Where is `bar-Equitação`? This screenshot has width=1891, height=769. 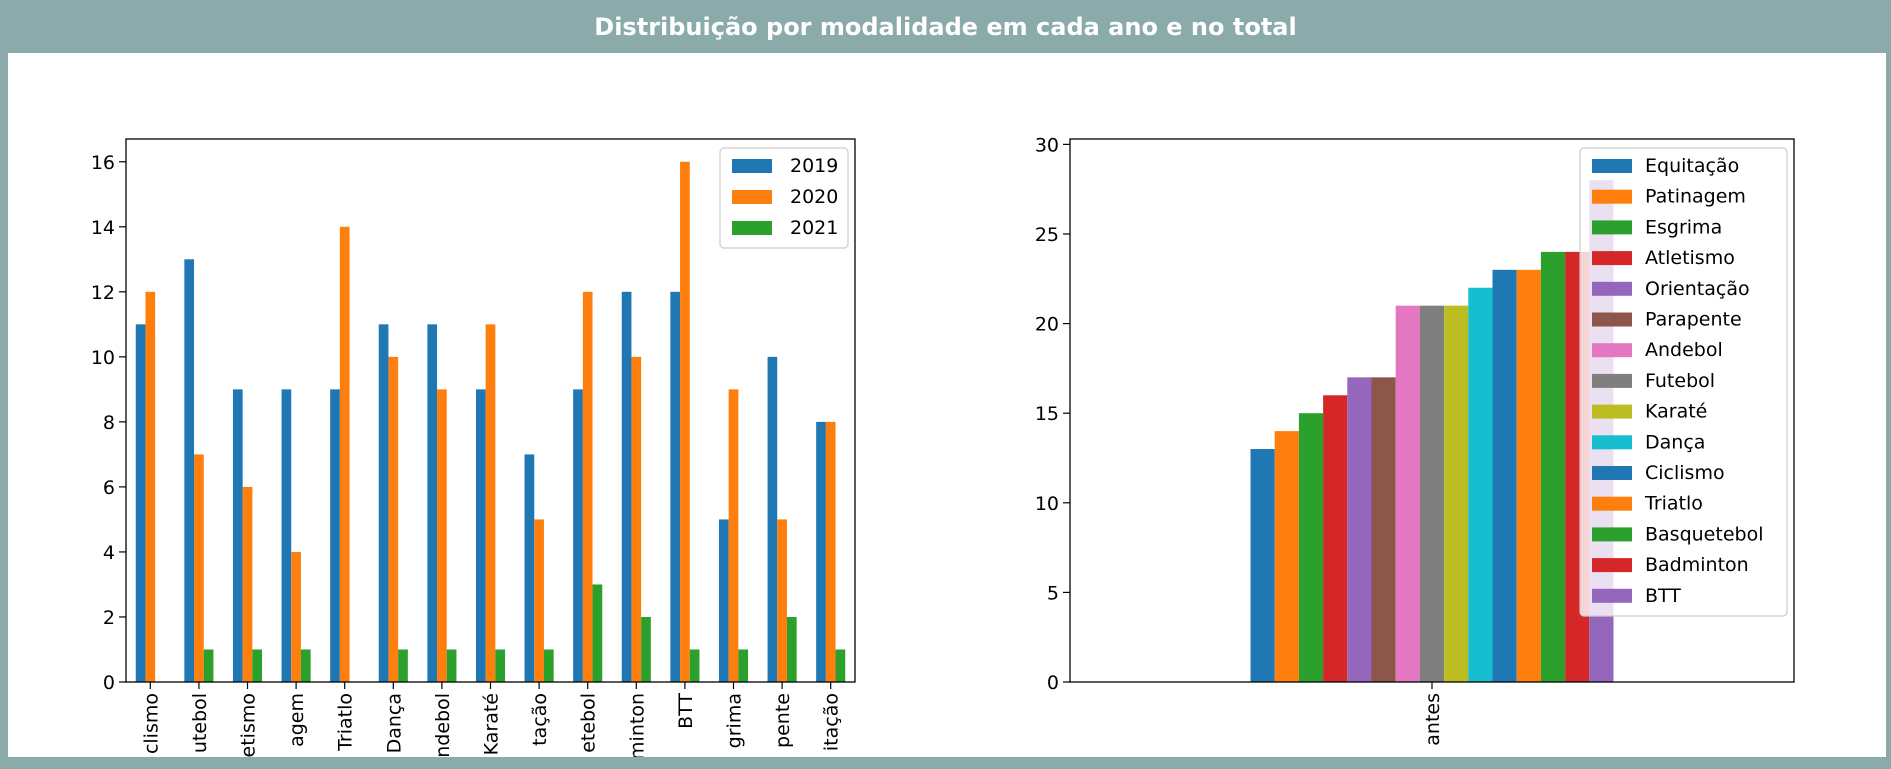
bar-Equitação is located at coordinates (1262, 565).